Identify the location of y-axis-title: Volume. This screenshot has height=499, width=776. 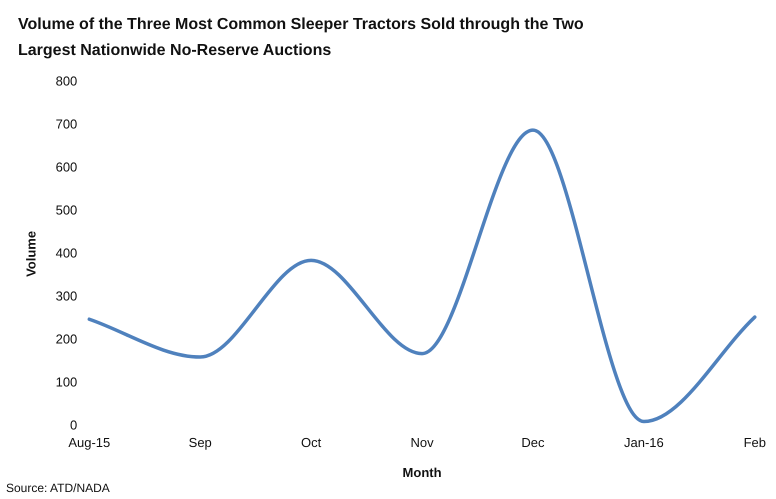
(30, 253).